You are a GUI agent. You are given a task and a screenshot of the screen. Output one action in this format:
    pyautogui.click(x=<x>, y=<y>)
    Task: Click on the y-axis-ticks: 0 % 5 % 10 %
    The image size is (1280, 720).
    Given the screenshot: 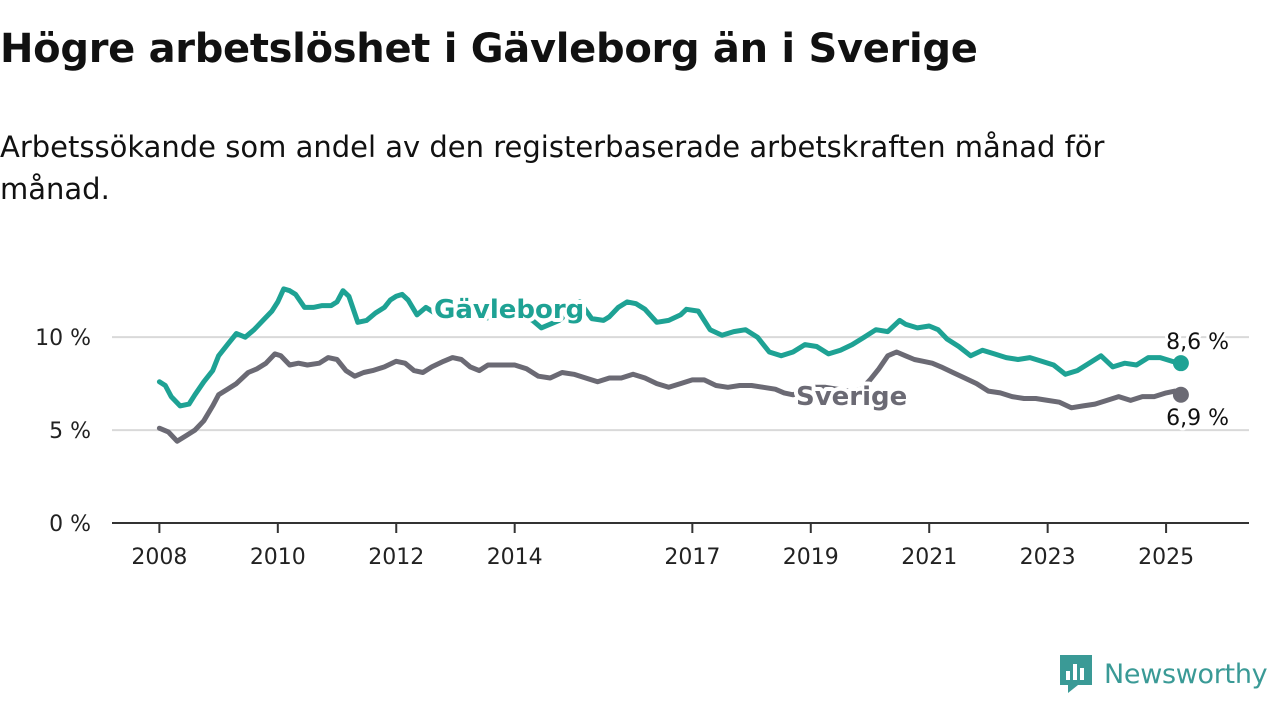 What is the action you would take?
    pyautogui.click(x=63, y=431)
    